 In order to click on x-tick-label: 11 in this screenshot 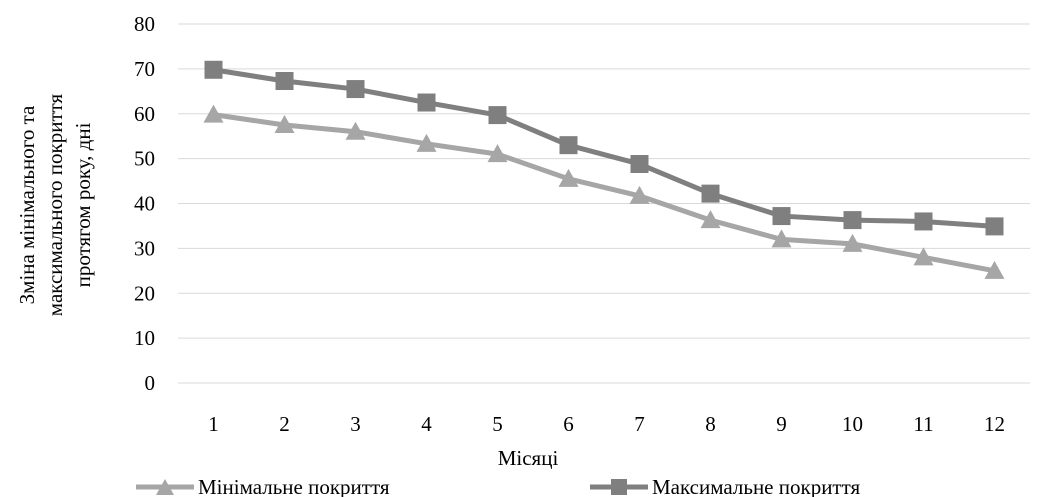, I will do `click(923, 424)`.